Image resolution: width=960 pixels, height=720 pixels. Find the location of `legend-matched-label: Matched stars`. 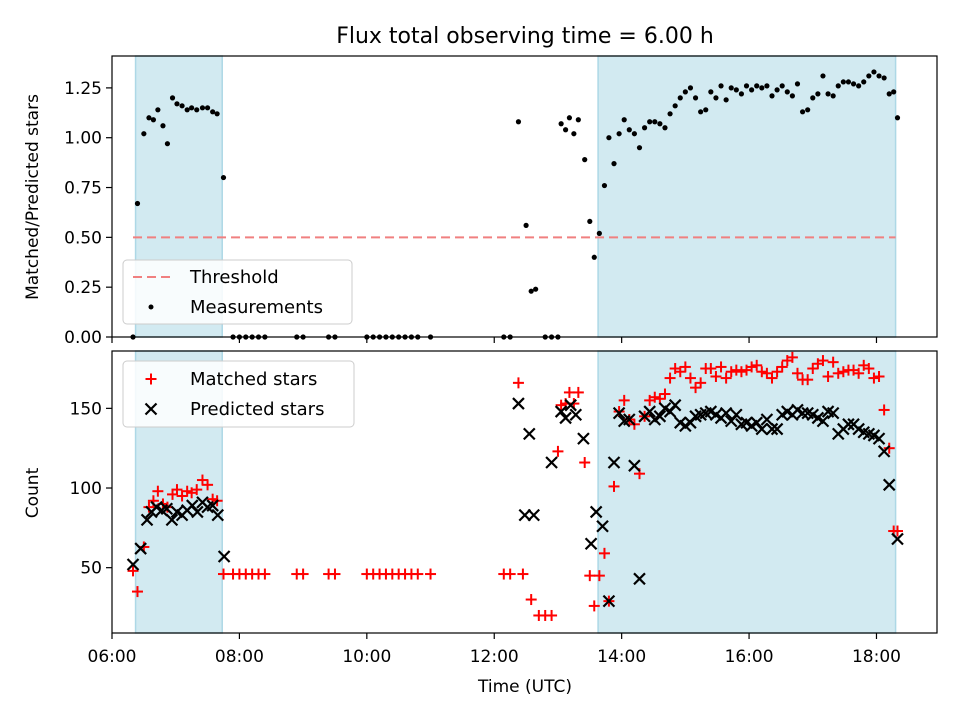

legend-matched-label: Matched stars is located at coordinates (253, 379).